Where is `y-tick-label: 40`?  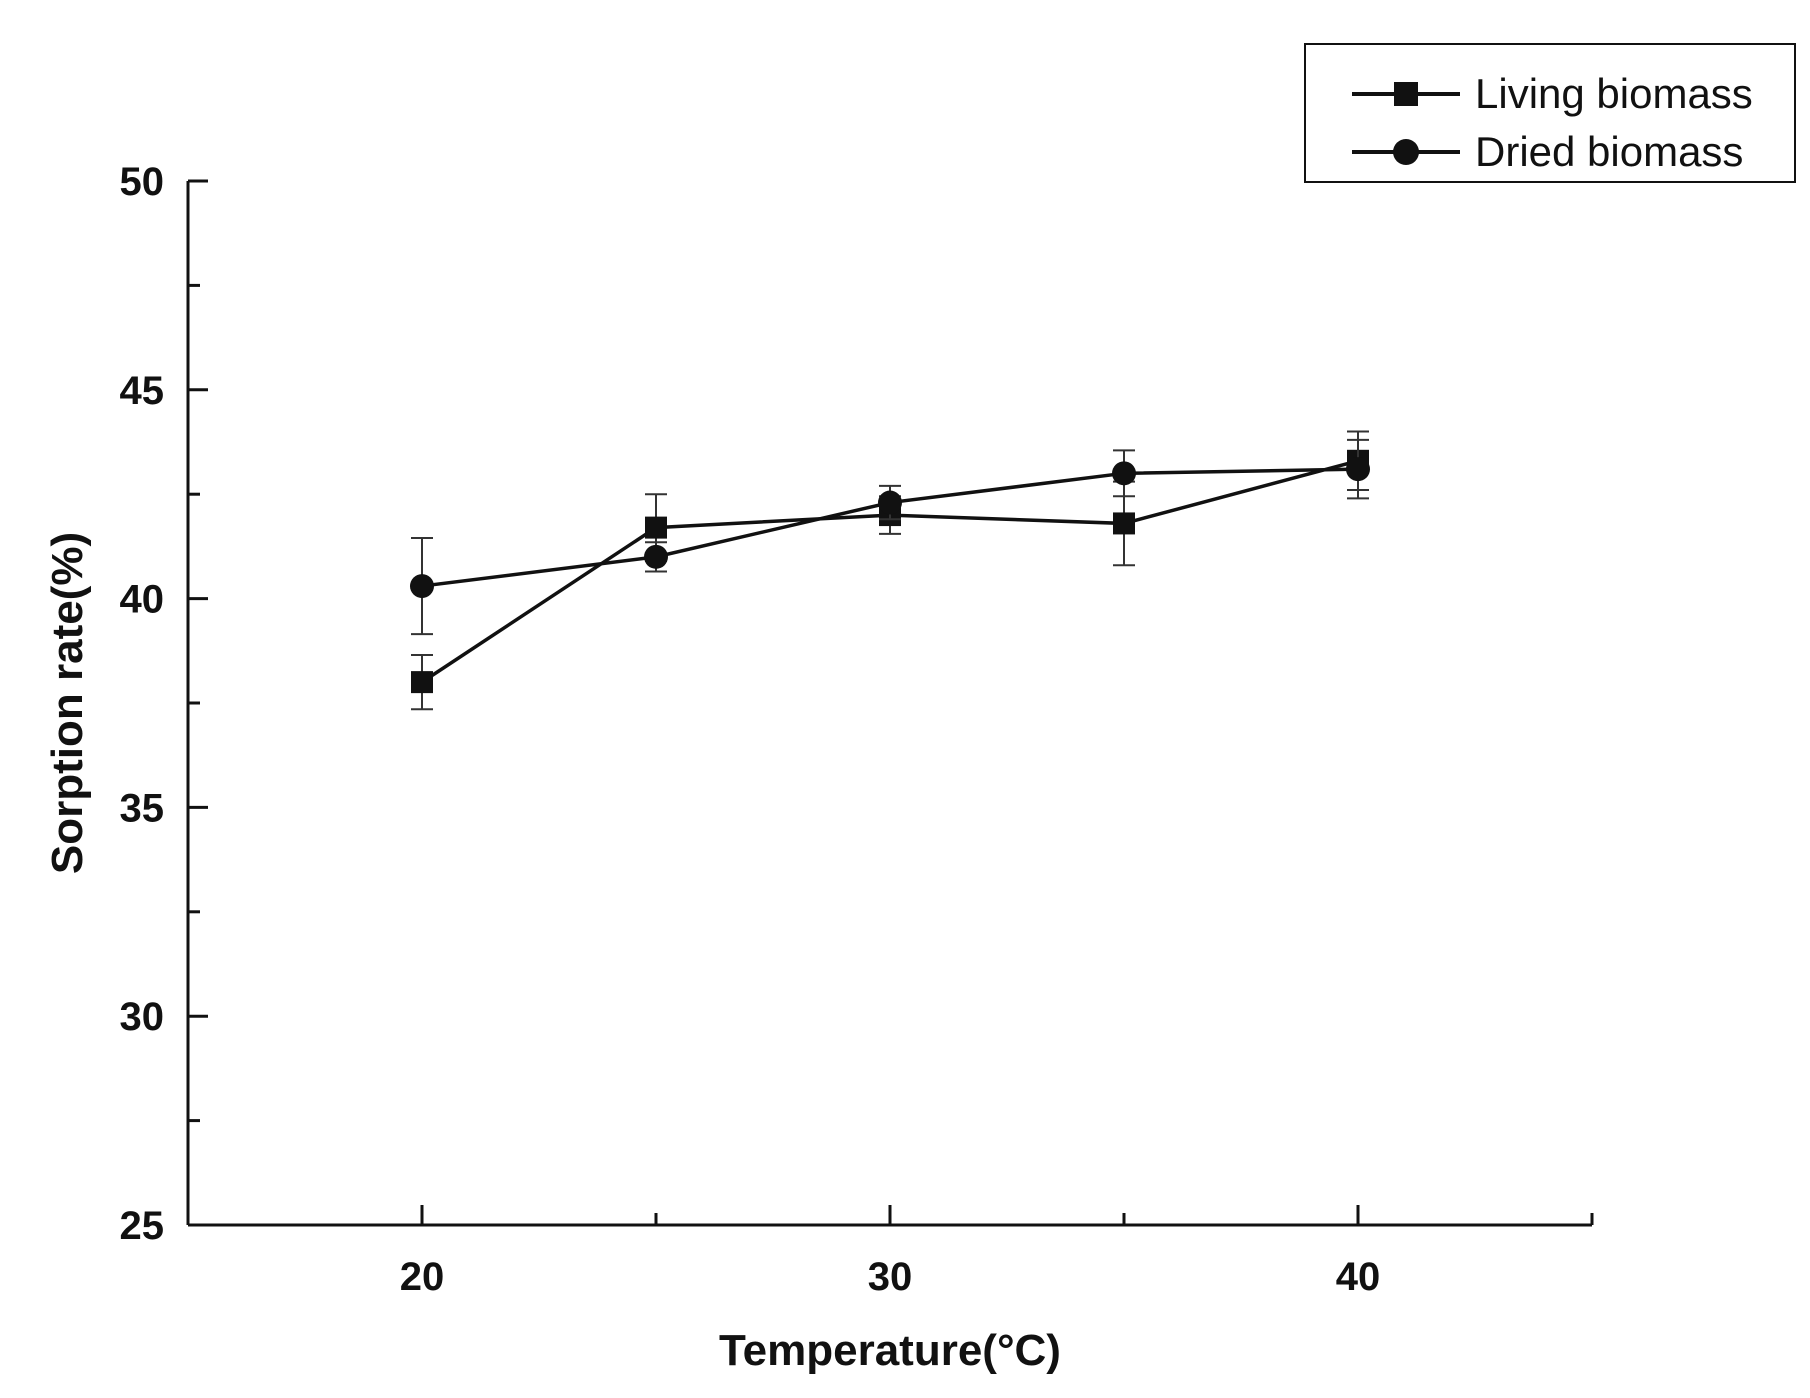 y-tick-label: 40 is located at coordinates (142, 600).